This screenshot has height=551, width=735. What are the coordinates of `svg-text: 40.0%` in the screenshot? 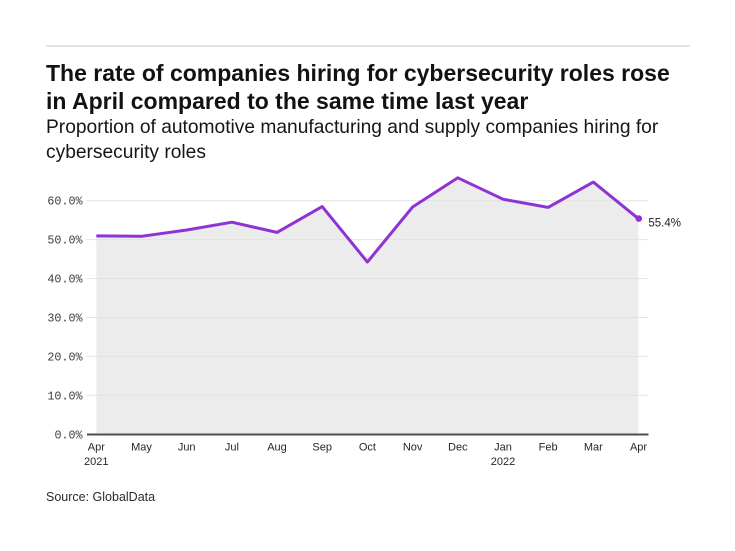 It's located at (65, 280).